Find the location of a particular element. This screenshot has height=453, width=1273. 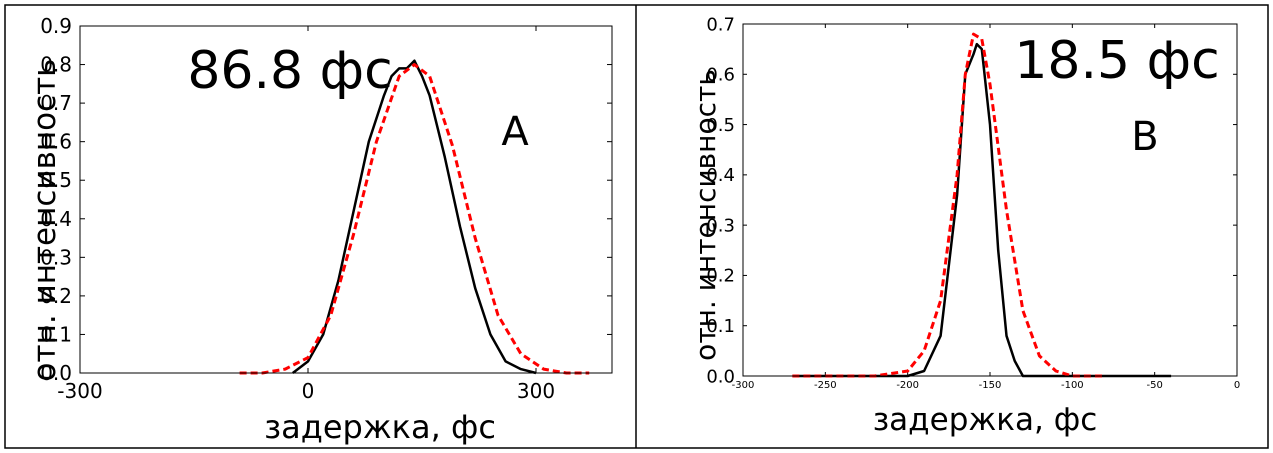

panel-b-ytick-label: 0.1 is located at coordinates (720, 326).